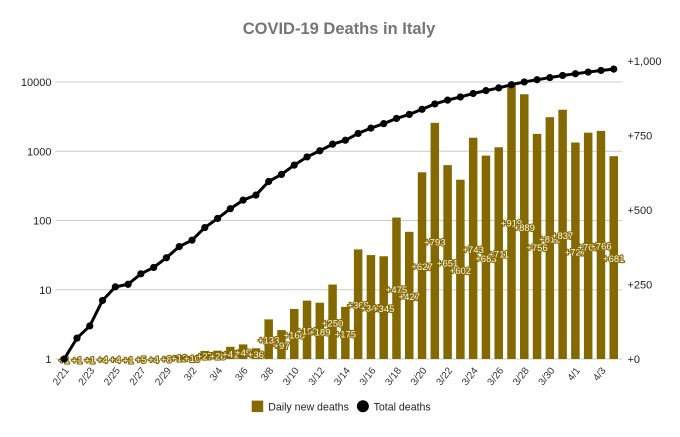 This screenshot has height=437, width=680. Describe the element at coordinates (308, 407) in the screenshot. I see `svg-text: Daily new deaths` at that location.